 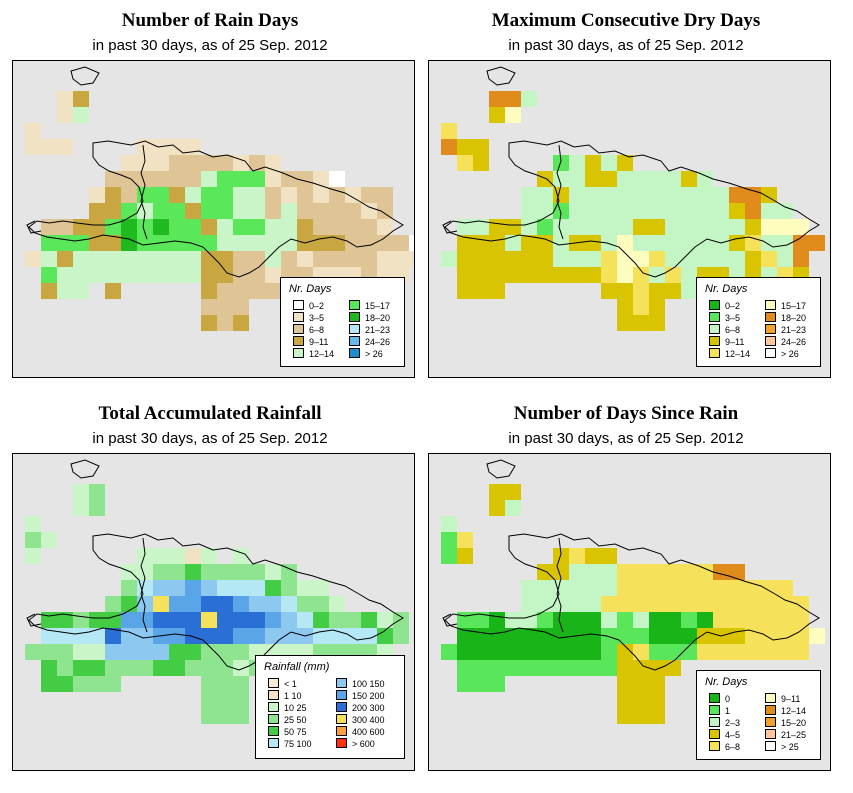 What do you see at coordinates (450, 227) in the screenshot?
I see `coastline` at bounding box center [450, 227].